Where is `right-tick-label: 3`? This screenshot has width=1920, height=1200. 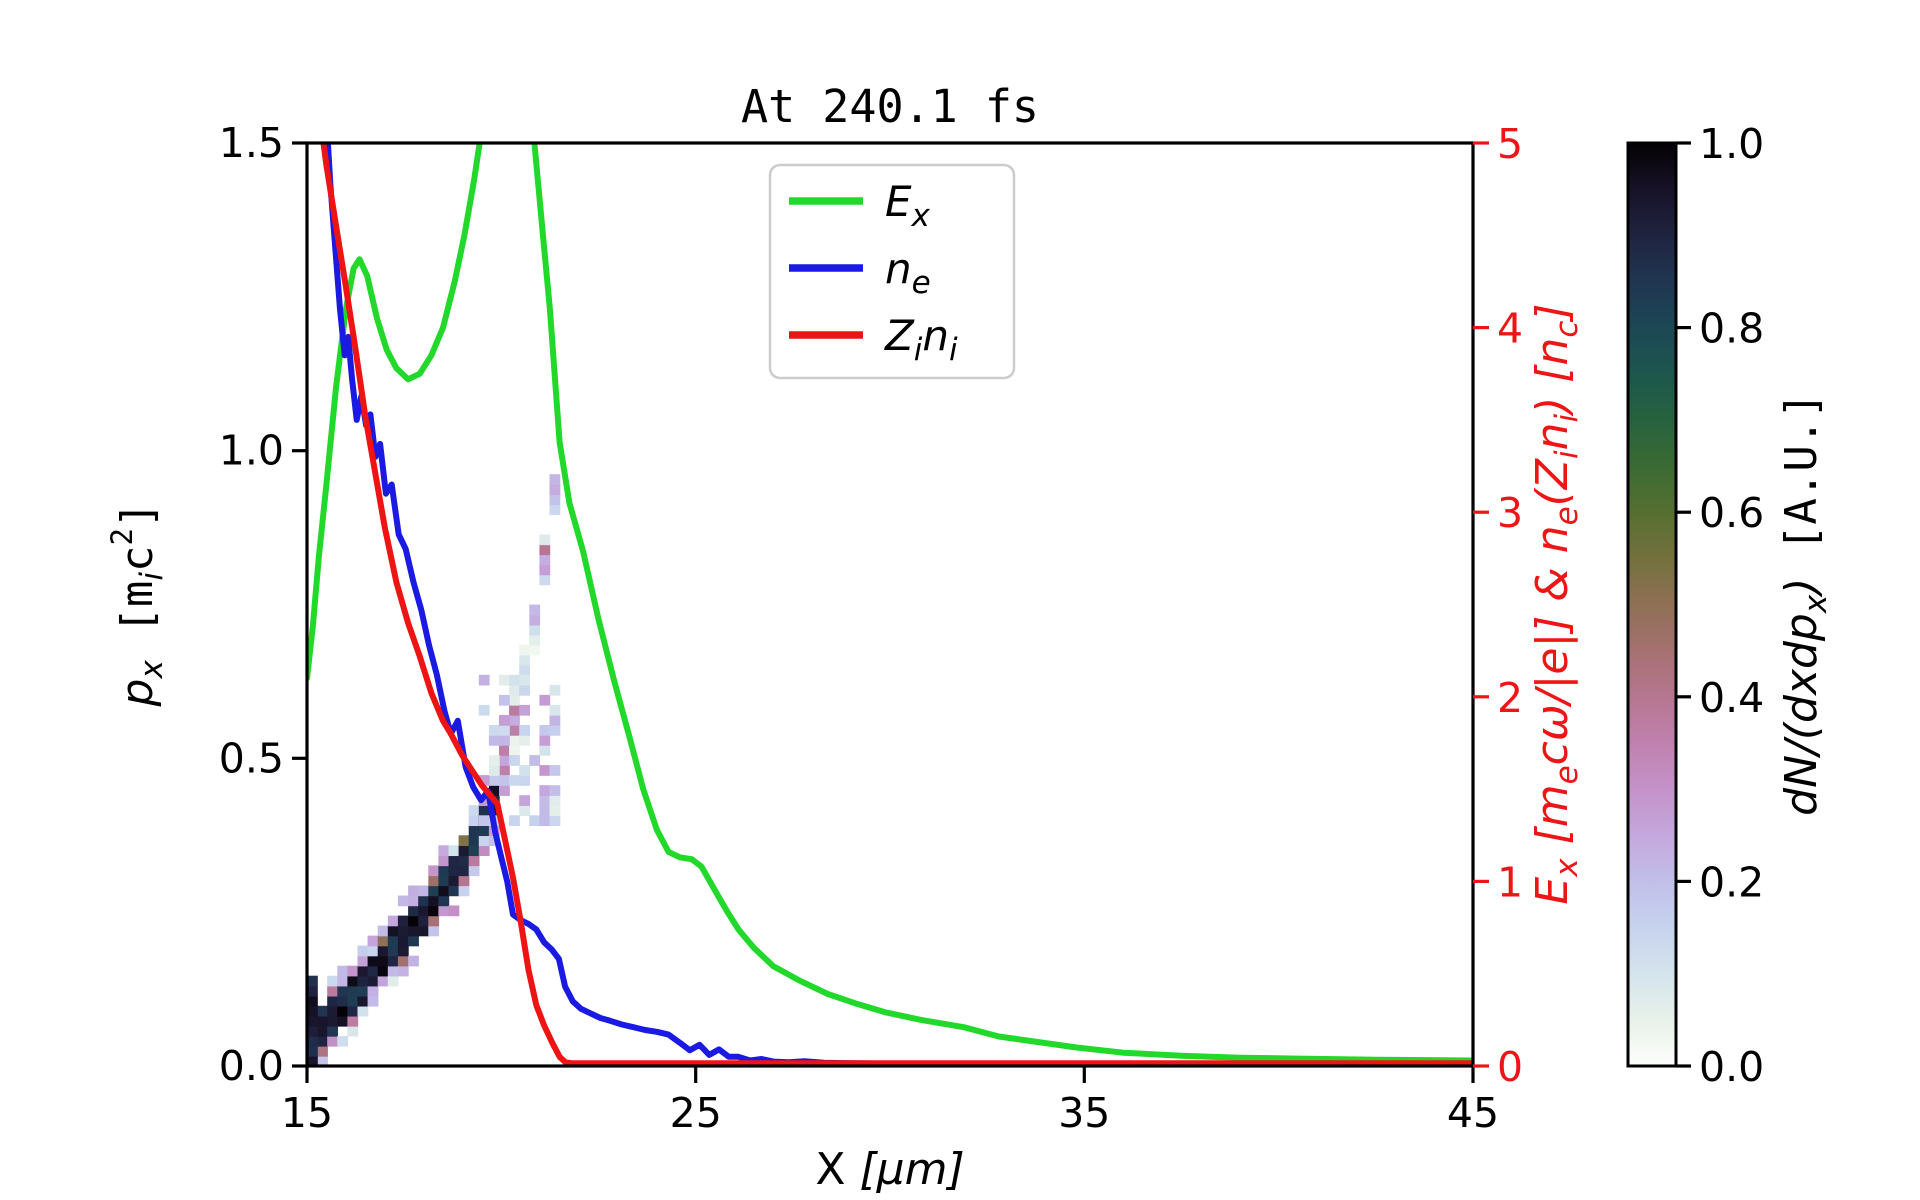
right-tick-label: 3 is located at coordinates (1510, 513).